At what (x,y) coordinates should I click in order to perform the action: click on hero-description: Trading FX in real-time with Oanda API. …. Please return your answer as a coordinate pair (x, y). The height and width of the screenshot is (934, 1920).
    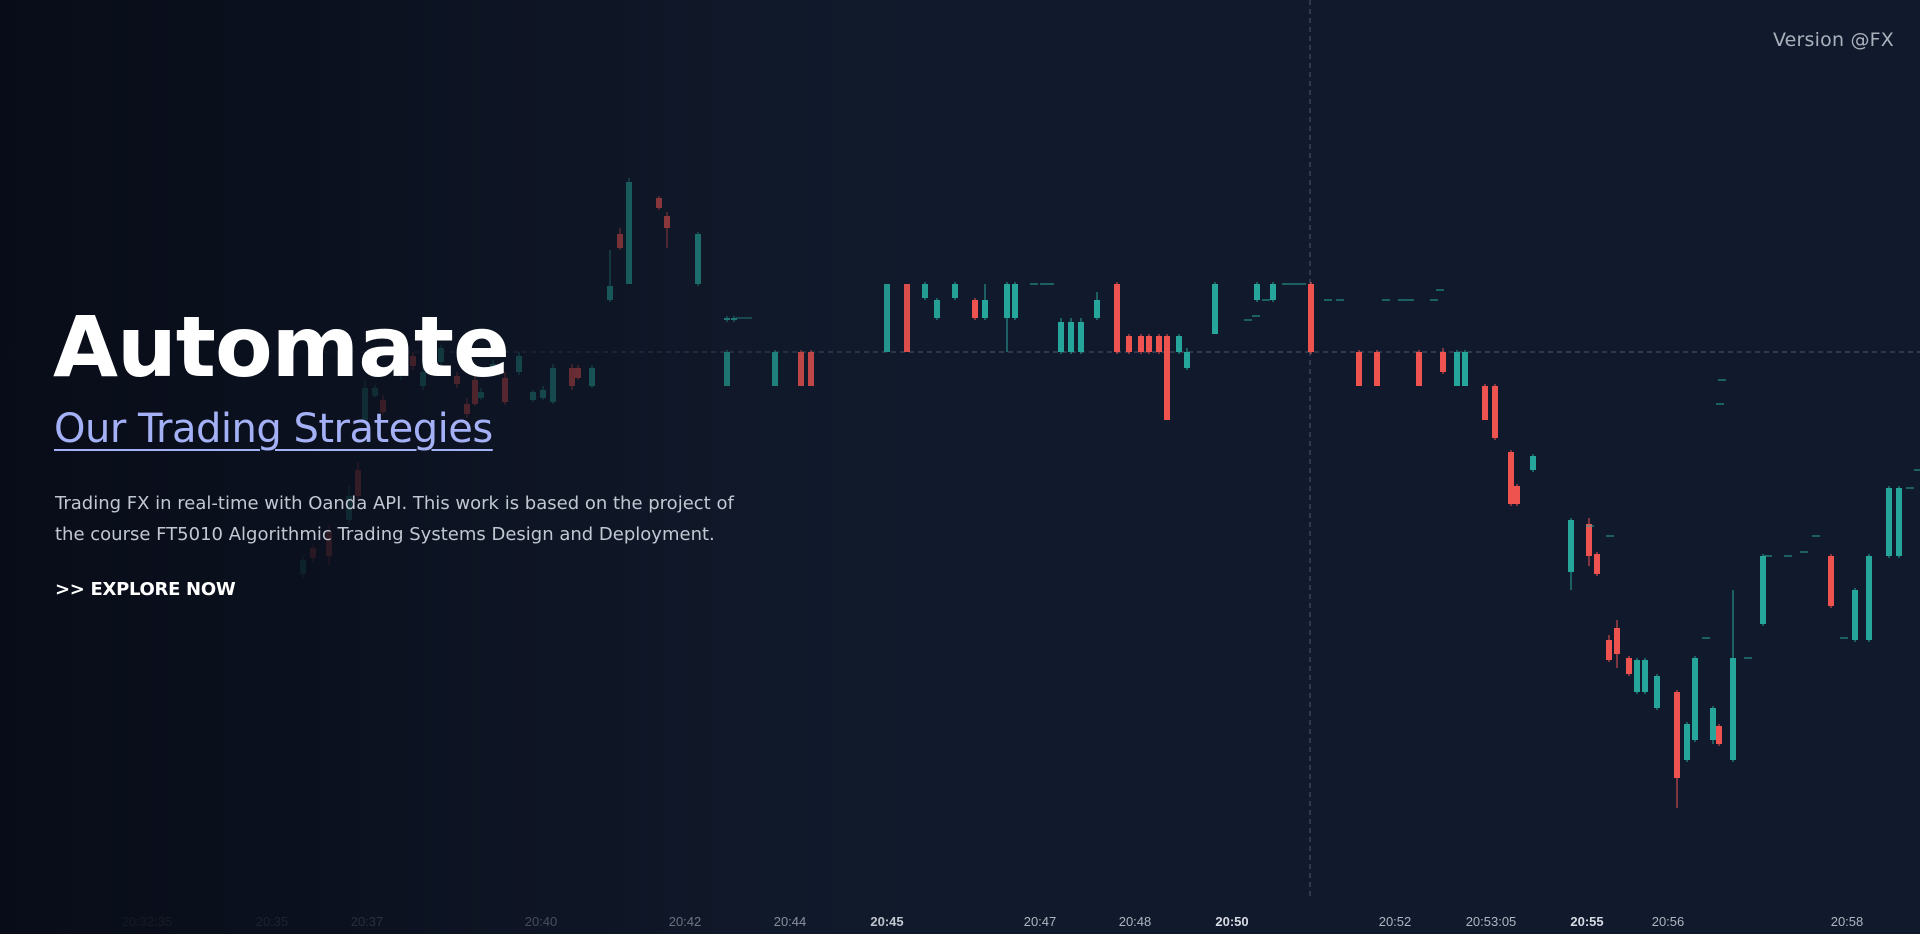
    Looking at the image, I should click on (405, 519).